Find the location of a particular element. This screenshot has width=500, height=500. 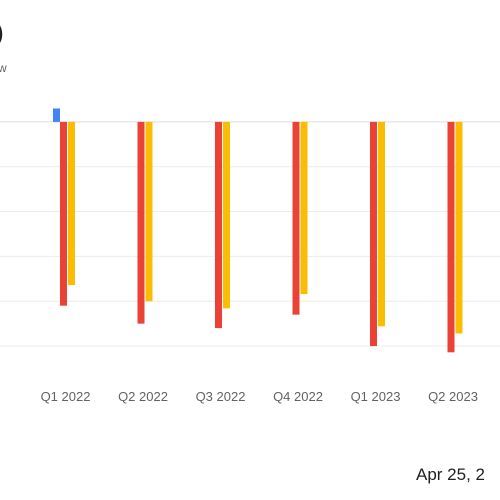

x-tick-label: Q3 2022 is located at coordinates (221, 396).